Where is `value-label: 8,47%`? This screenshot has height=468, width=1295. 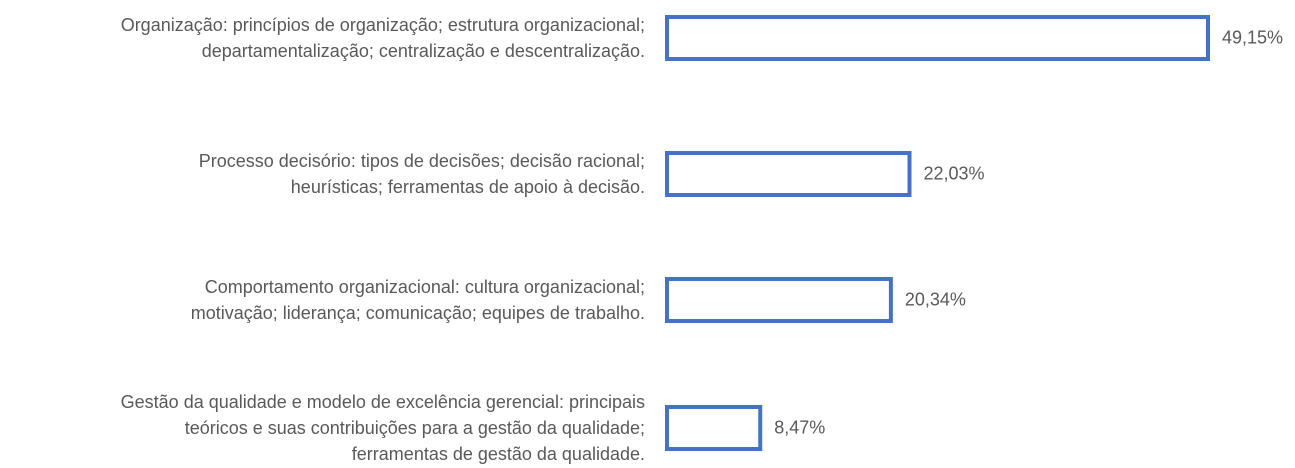 value-label: 8,47% is located at coordinates (800, 427).